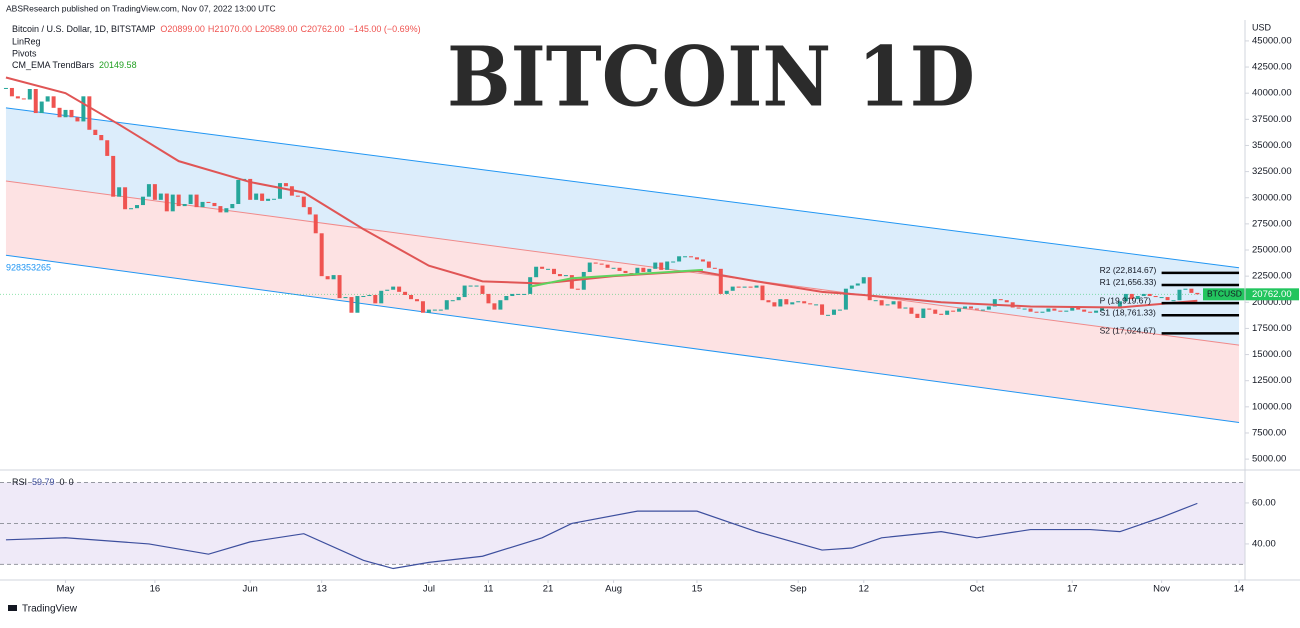 This screenshot has width=1300, height=628. What do you see at coordinates (1272, 294) in the screenshot?
I see `price-tag-value: 20762.00` at bounding box center [1272, 294].